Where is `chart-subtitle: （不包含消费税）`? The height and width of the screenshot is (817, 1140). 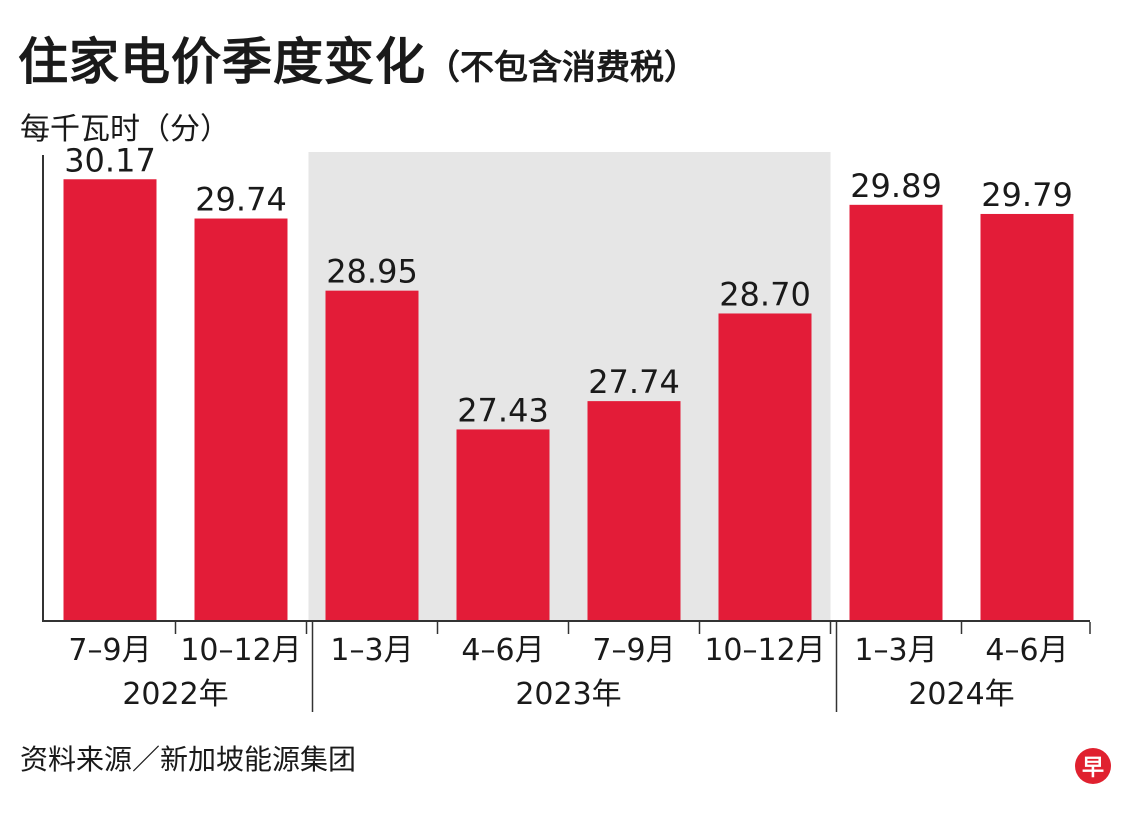 chart-subtitle: （不包含消费税） is located at coordinates (562, 68).